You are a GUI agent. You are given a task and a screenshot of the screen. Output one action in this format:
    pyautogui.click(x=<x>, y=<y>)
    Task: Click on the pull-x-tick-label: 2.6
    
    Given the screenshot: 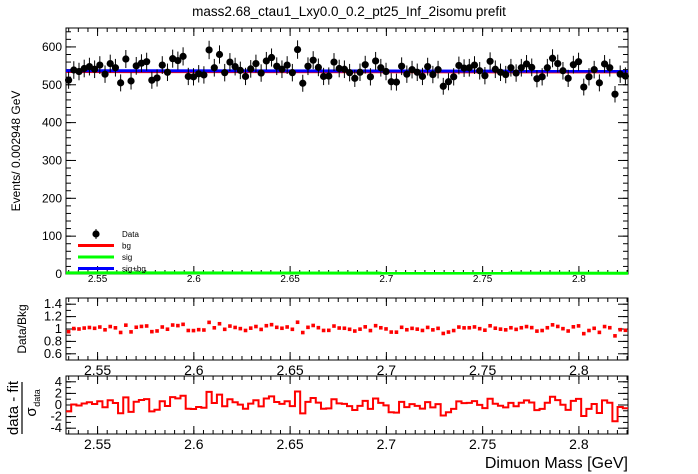 What is the action you would take?
    pyautogui.click(x=194, y=444)
    